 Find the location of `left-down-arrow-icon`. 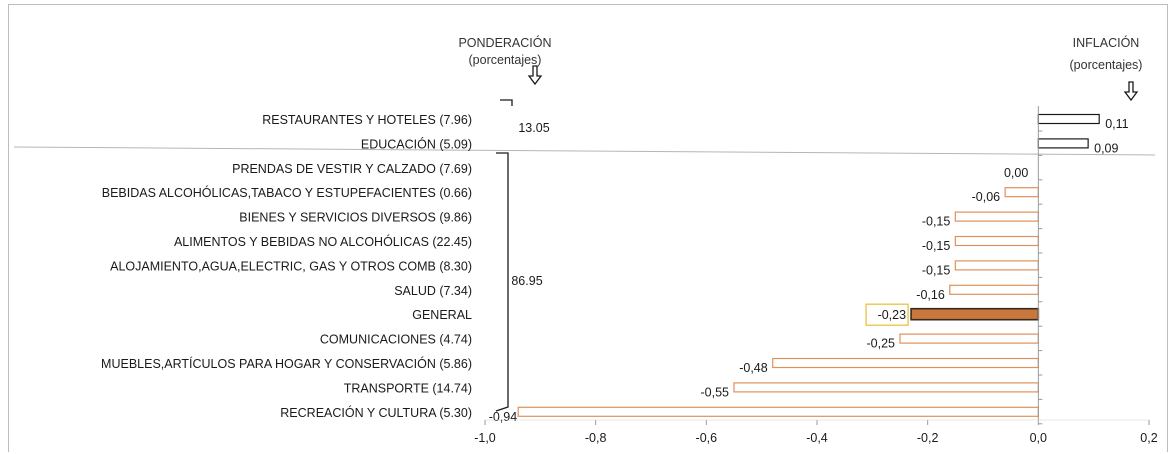

left-down-arrow-icon is located at coordinates (535, 75).